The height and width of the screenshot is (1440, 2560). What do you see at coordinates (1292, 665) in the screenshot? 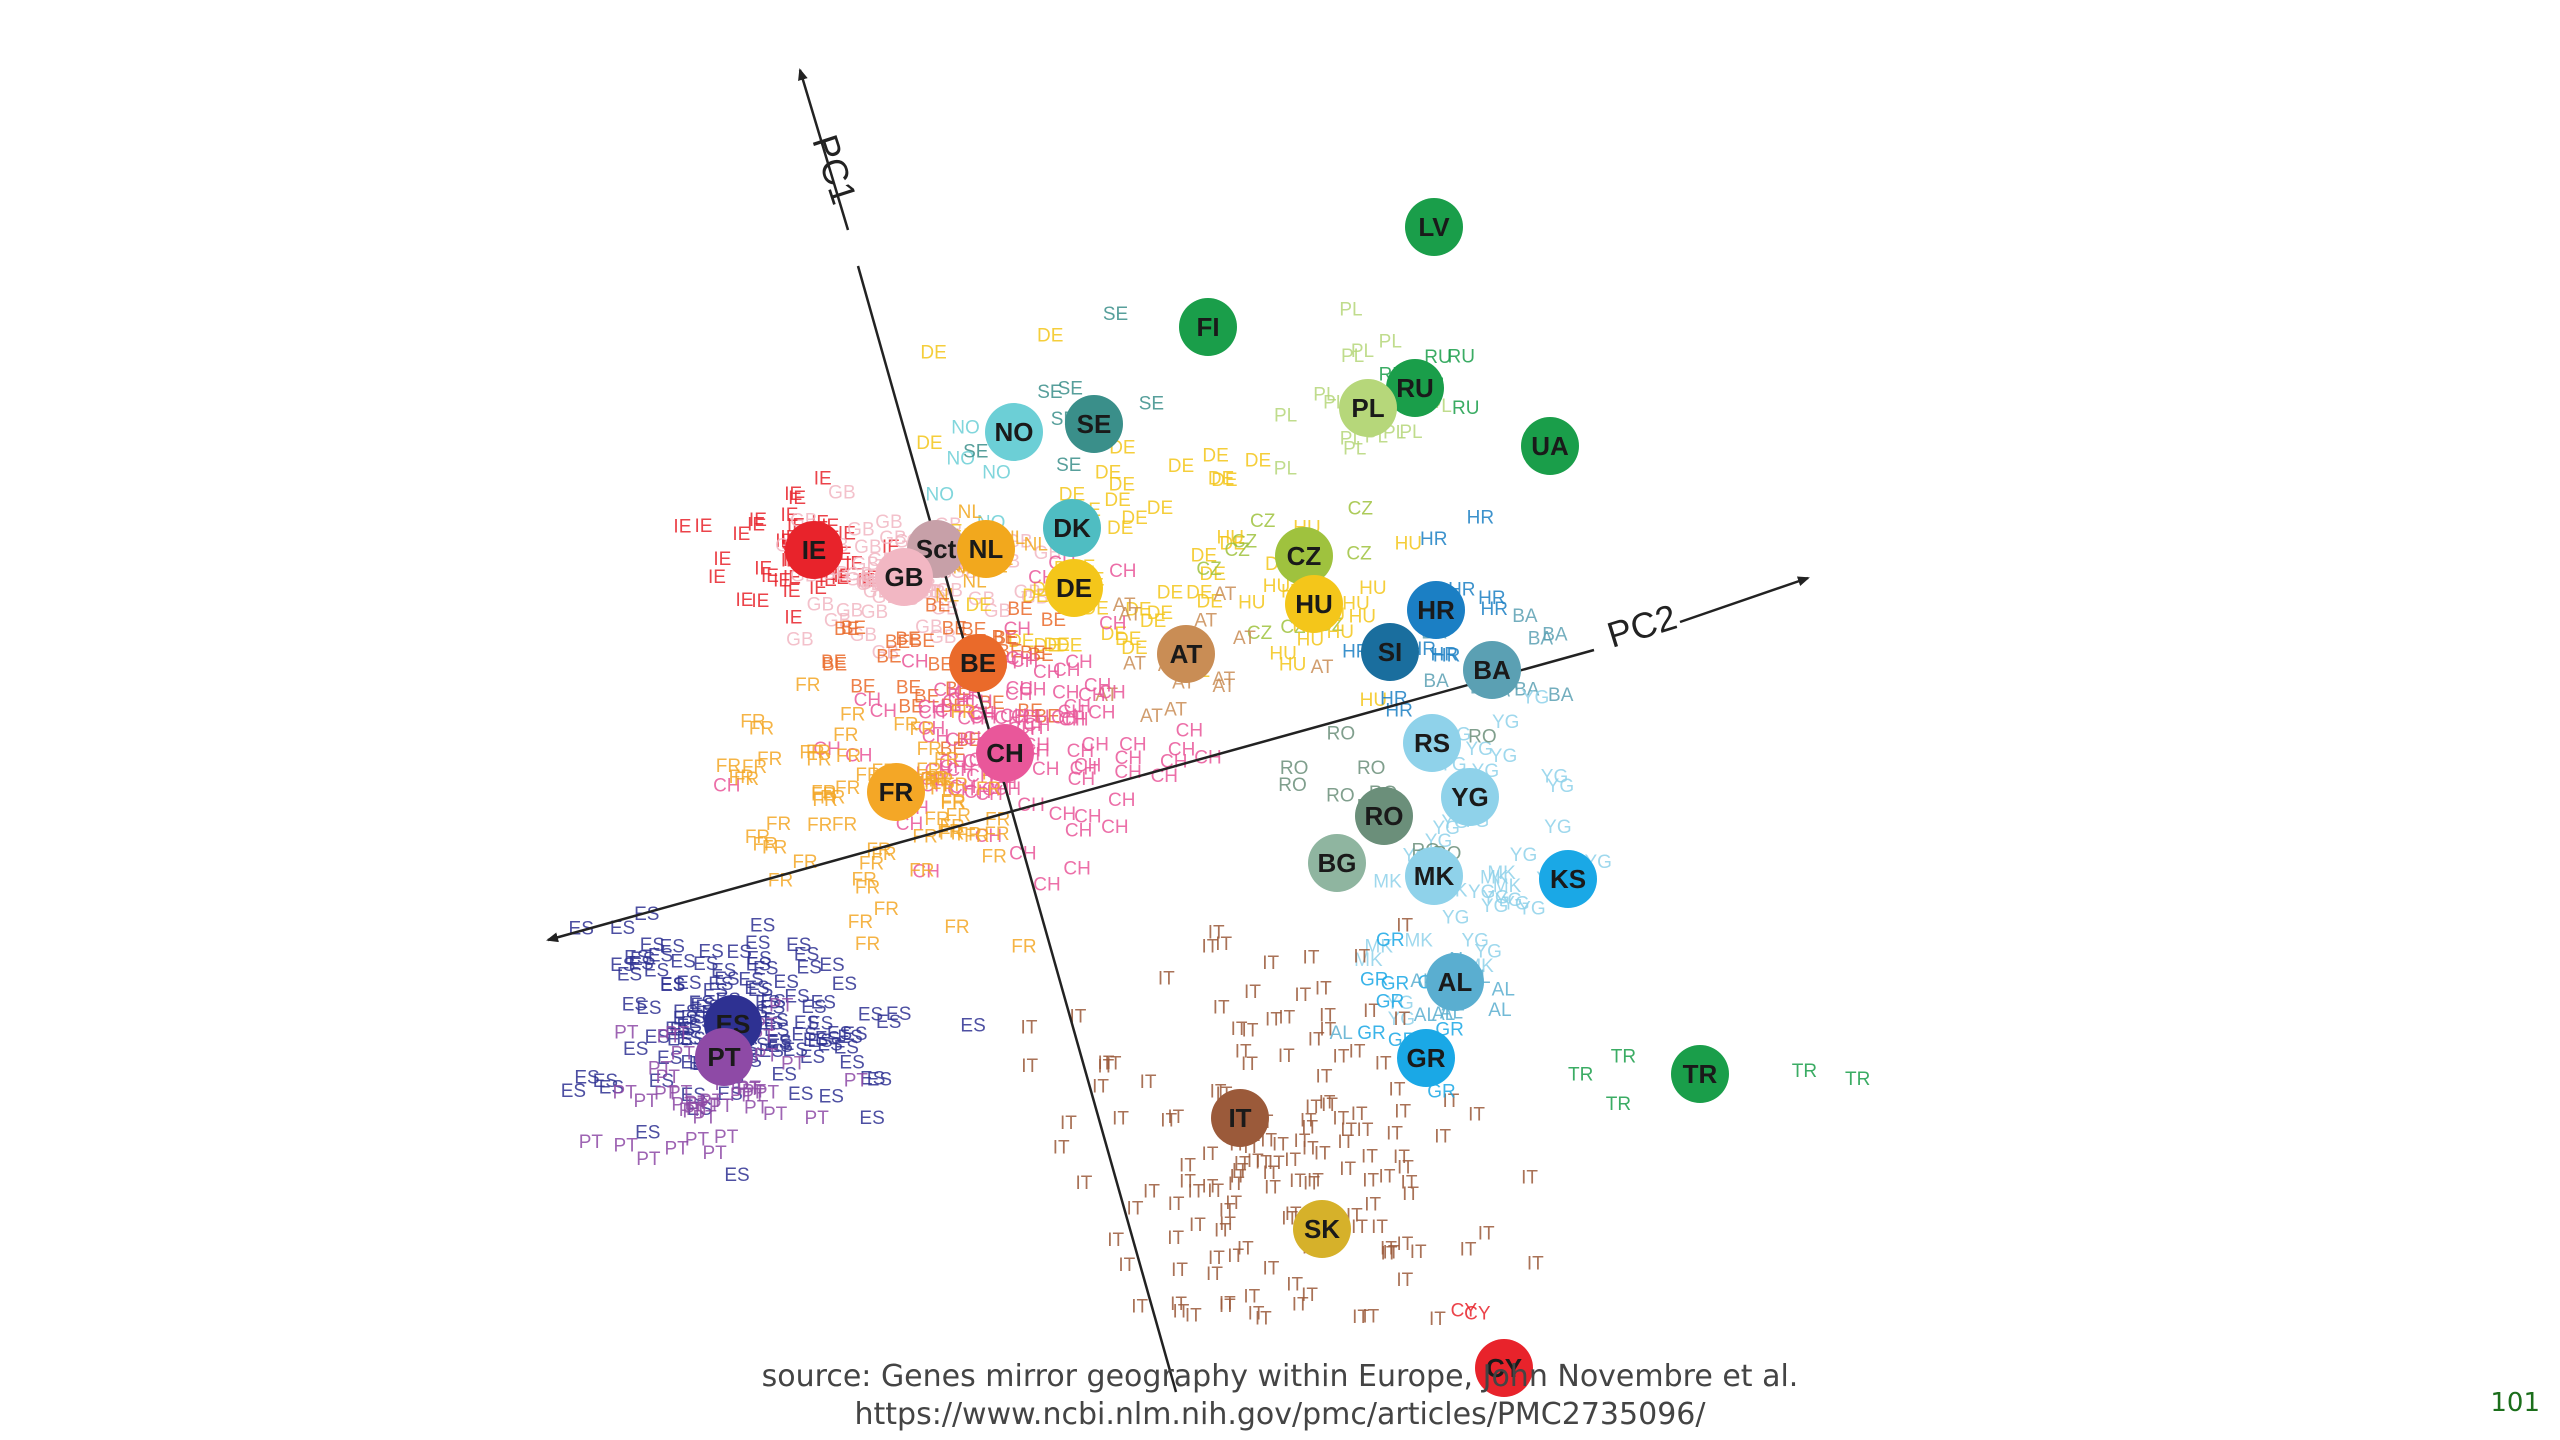
I see `sample-label-hu: HU` at bounding box center [1292, 665].